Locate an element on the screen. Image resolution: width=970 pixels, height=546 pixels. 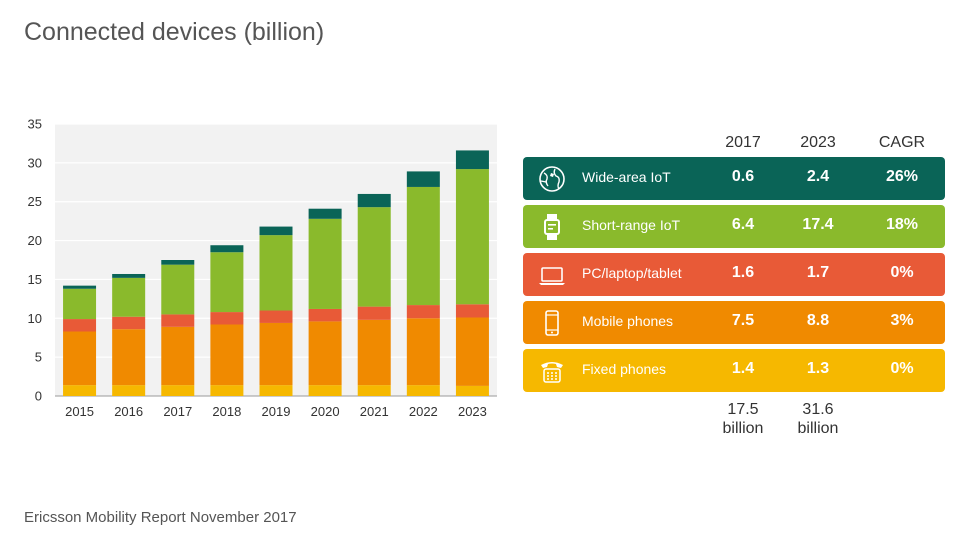
row-label: Wide-area IoT is located at coordinates (626, 177).